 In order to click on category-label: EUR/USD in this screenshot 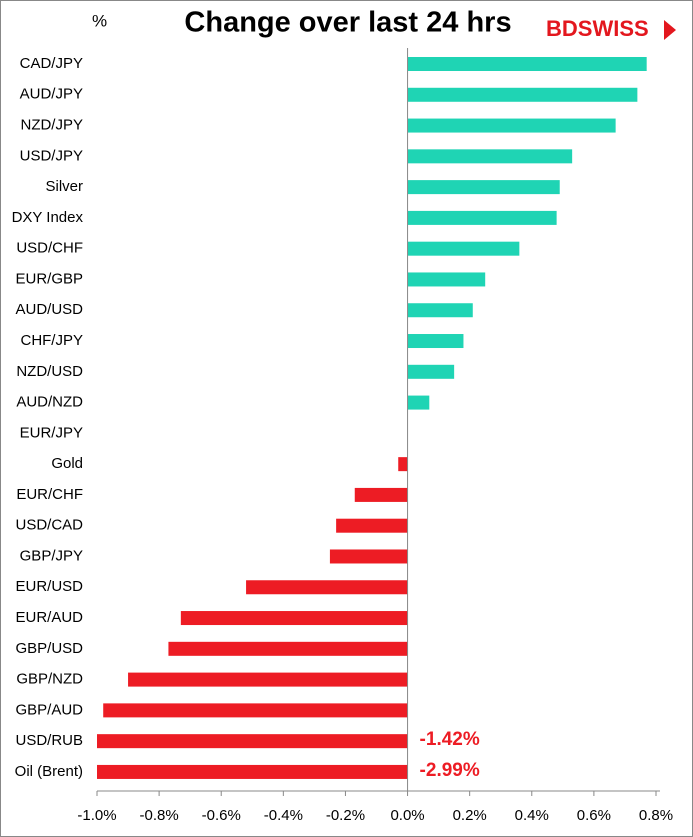, I will do `click(49, 586)`.